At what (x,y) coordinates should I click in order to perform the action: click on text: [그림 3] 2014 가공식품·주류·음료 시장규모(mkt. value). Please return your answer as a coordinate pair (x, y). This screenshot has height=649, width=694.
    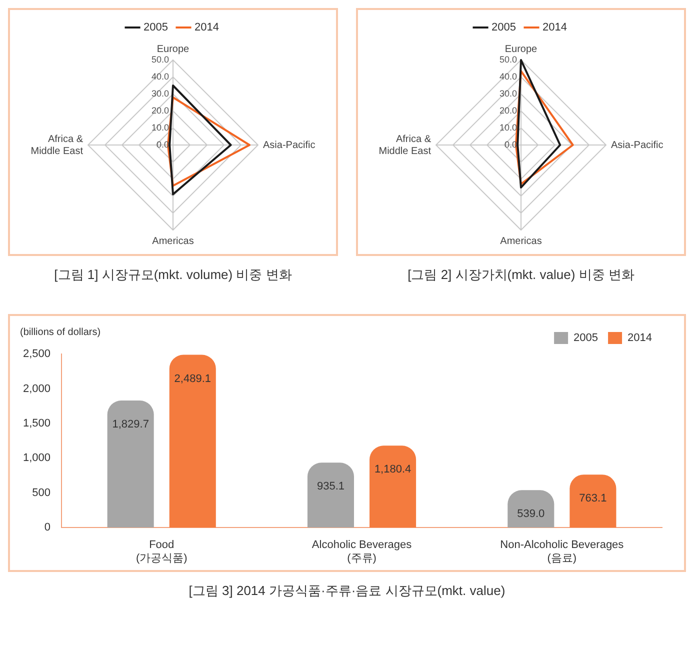
    Looking at the image, I should click on (347, 591).